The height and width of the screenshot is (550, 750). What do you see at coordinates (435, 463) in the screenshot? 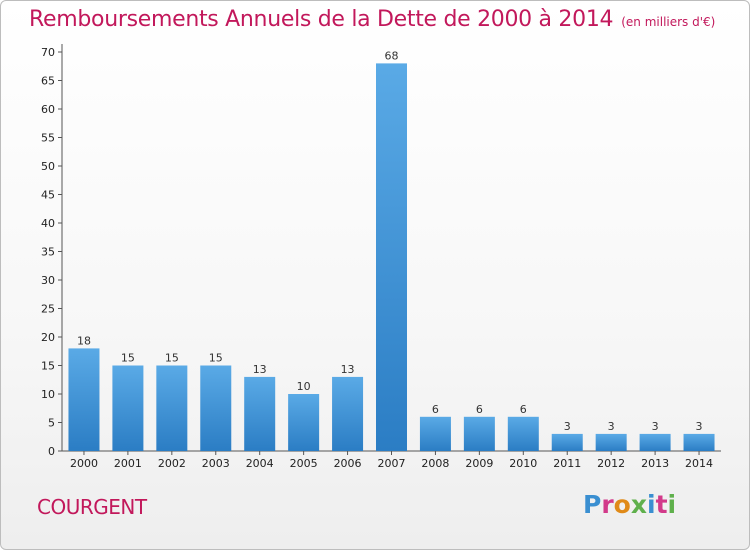
I see `x-tick-label: 2008` at bounding box center [435, 463].